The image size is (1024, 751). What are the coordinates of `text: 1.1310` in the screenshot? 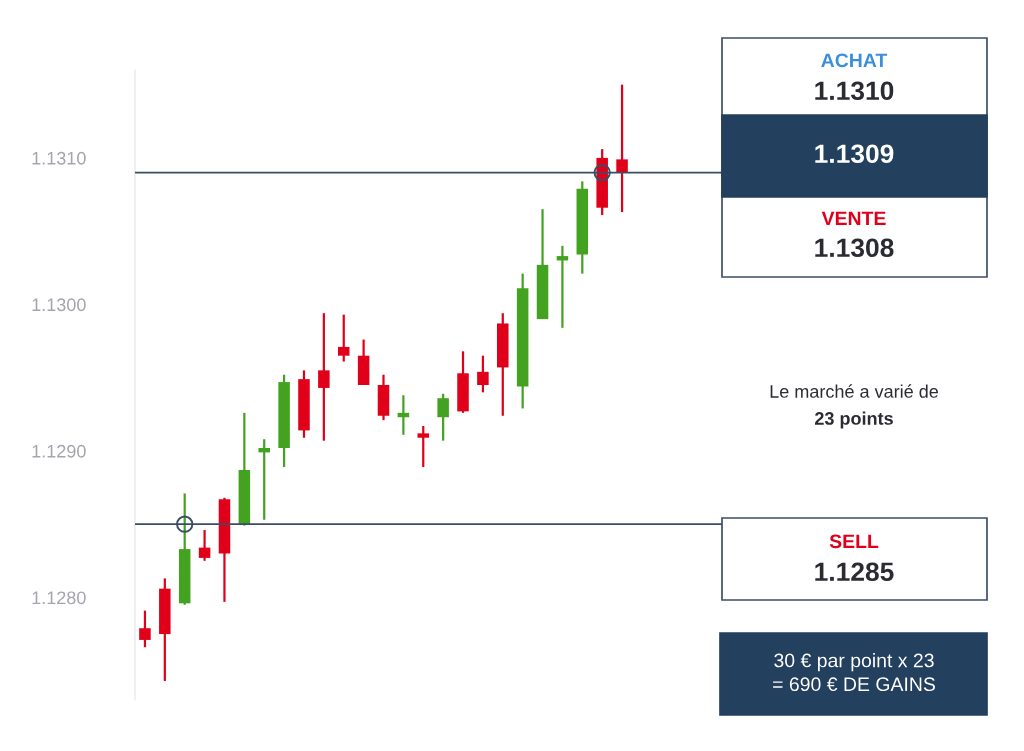 It's located at (854, 91).